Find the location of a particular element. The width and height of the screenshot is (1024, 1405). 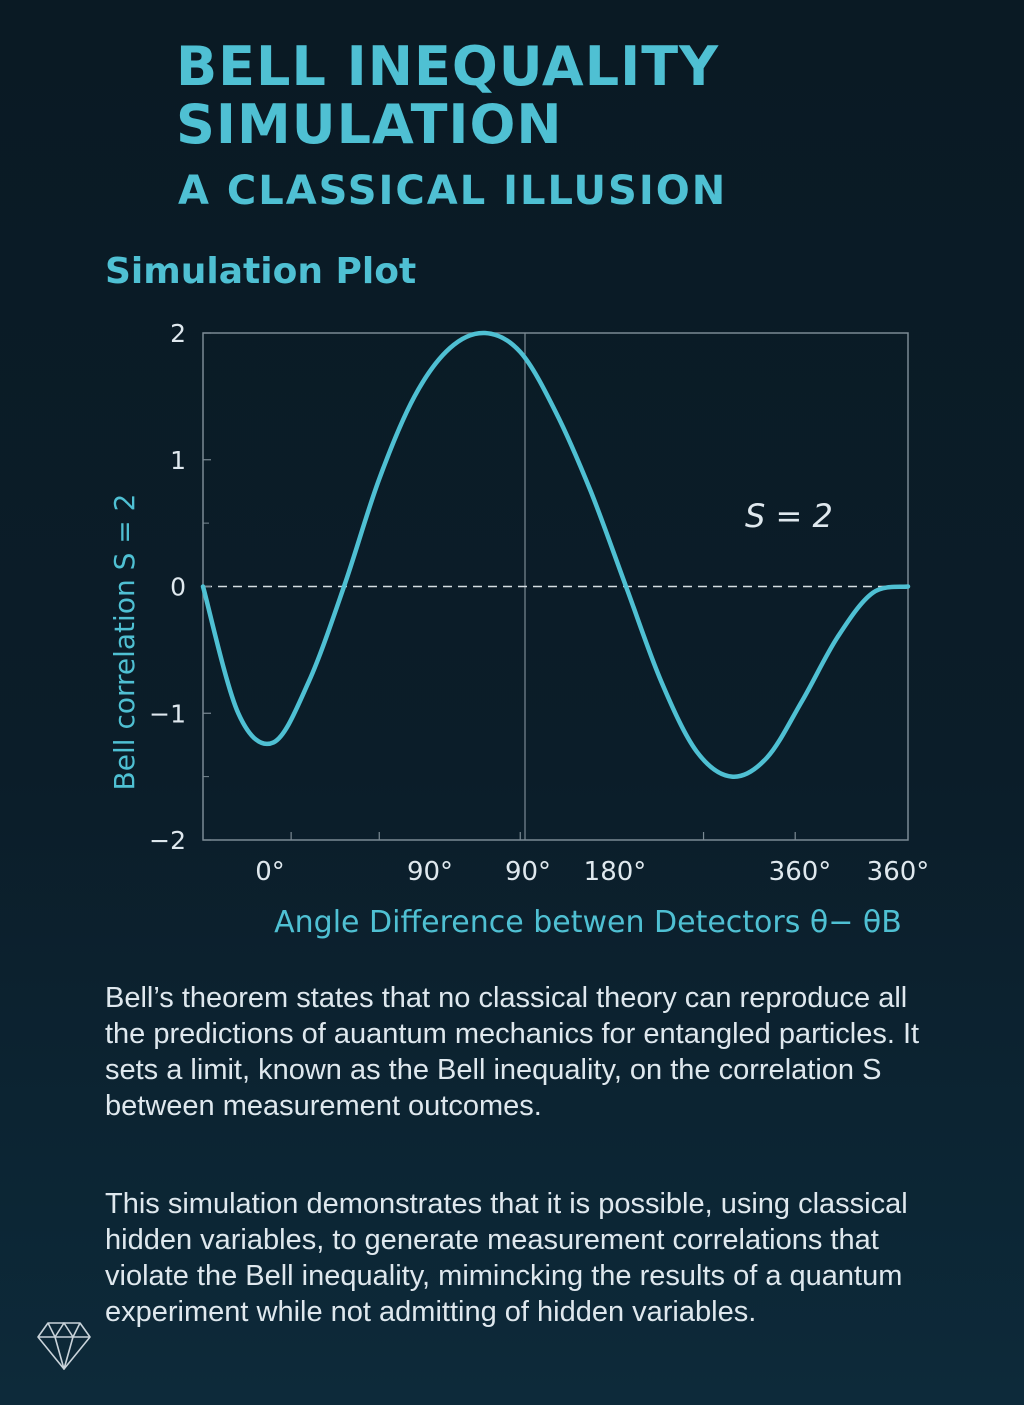

x-axis-title: Angle Difference betwen Detectors θ− θB is located at coordinates (588, 922).